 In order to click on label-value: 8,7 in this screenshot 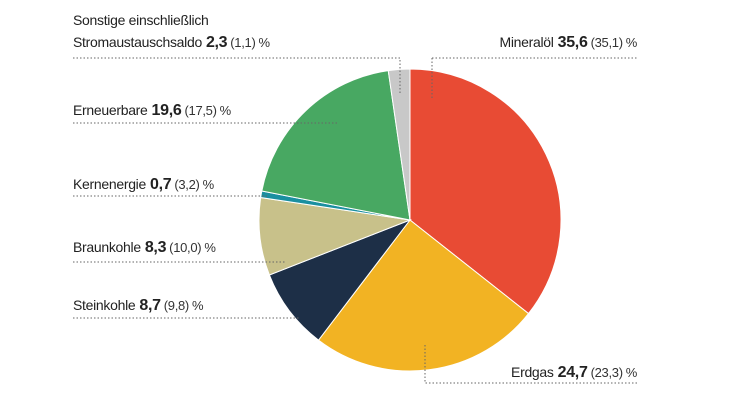, I will do `click(150, 305)`.